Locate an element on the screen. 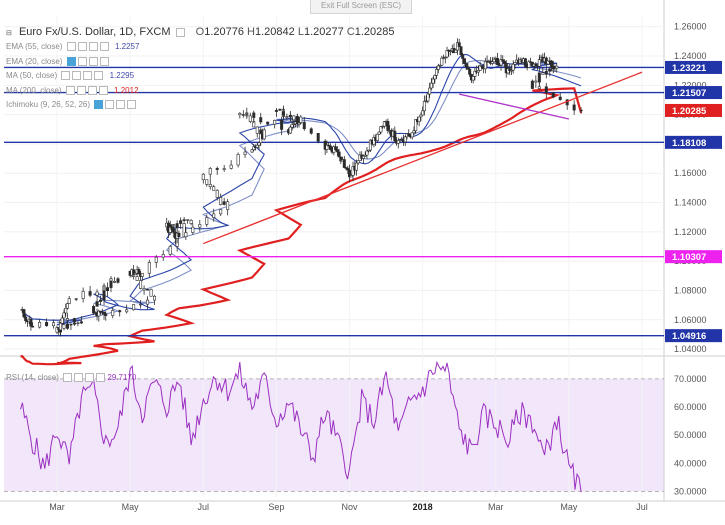 The image size is (725, 525). indicator-row-ma200: MA (200, close) 1.2012 is located at coordinates (200, 91).